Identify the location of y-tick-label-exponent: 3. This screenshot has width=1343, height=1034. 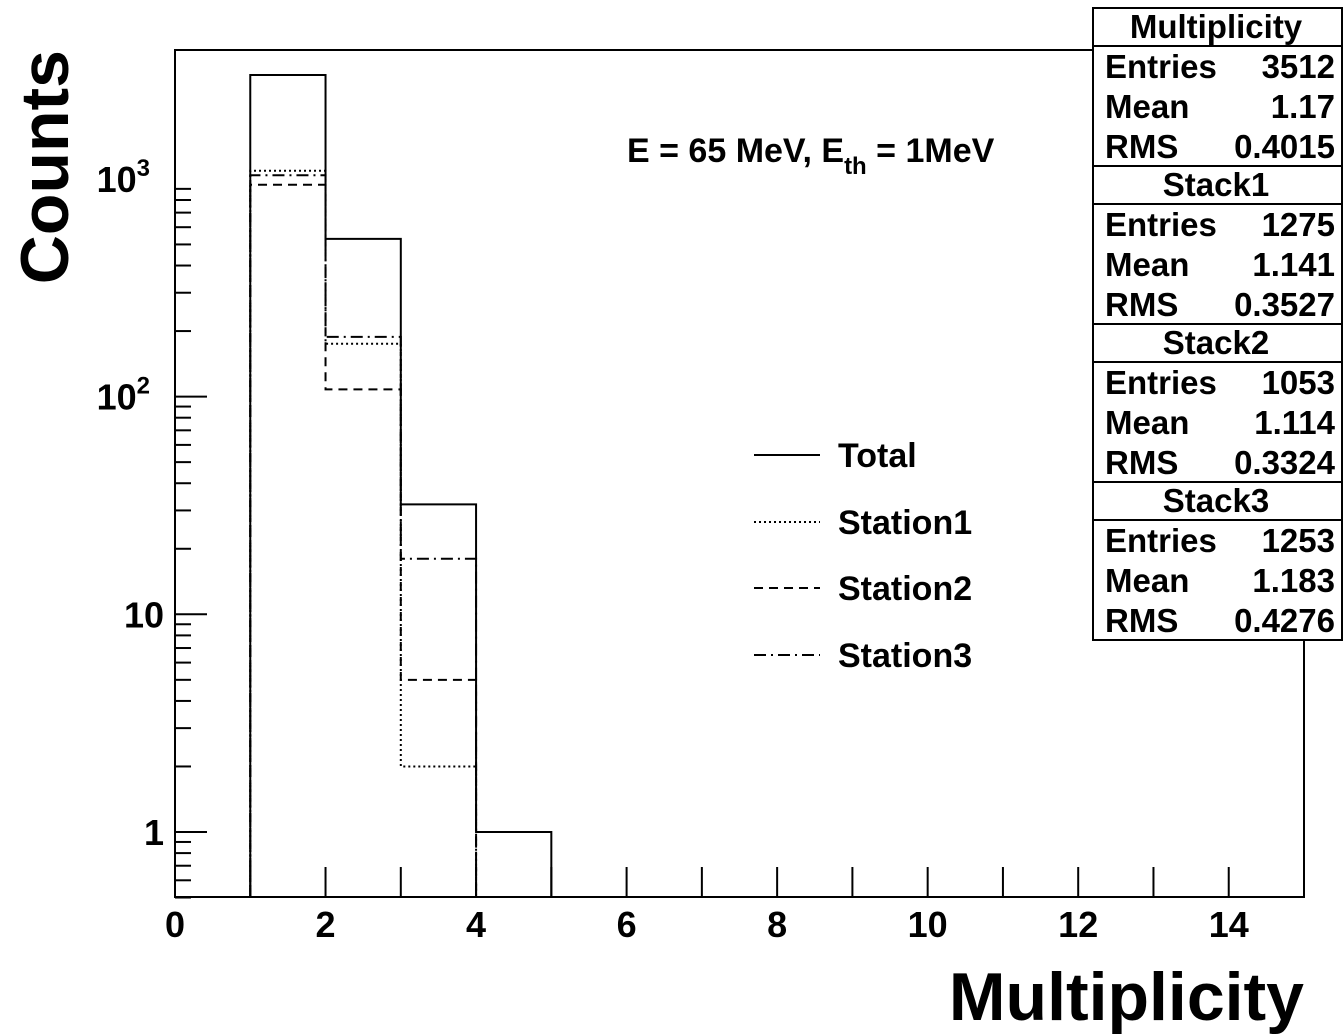
(143, 168).